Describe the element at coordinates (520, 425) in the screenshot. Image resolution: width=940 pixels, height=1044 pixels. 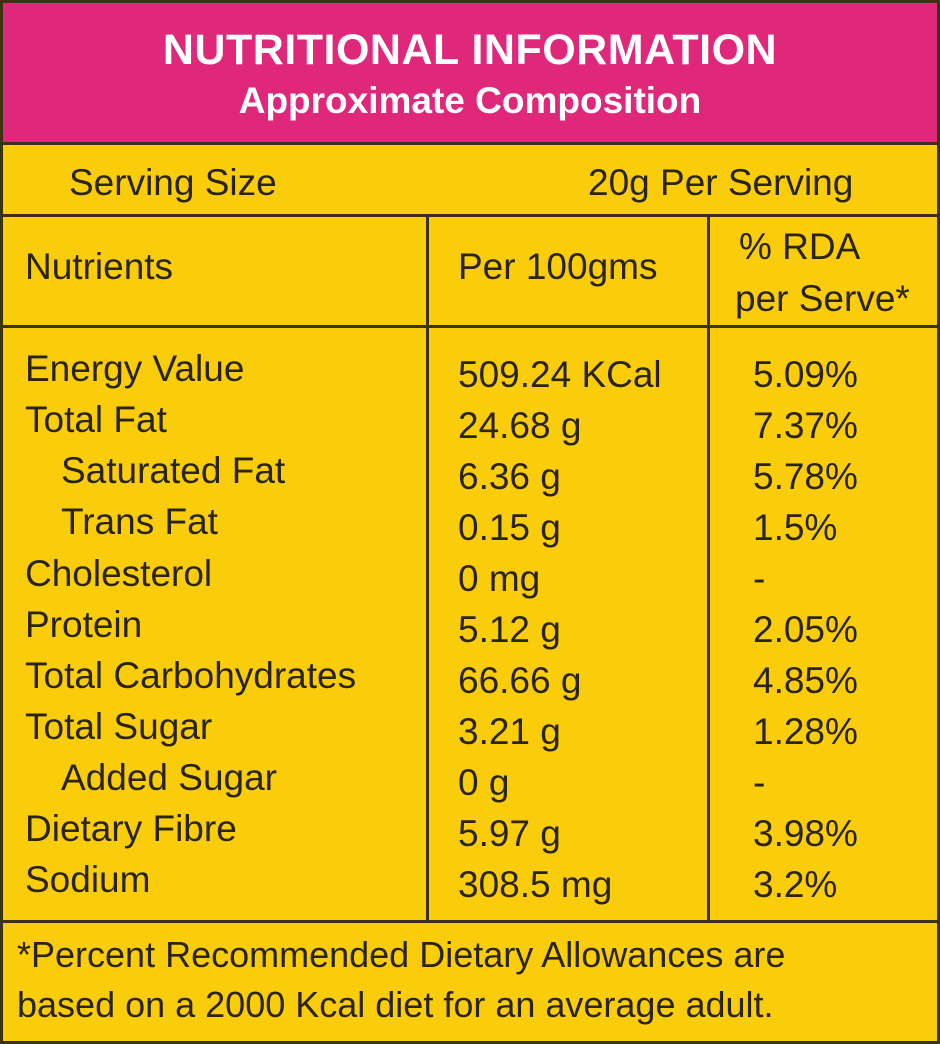
I see `per100-value: 24.68 g` at that location.